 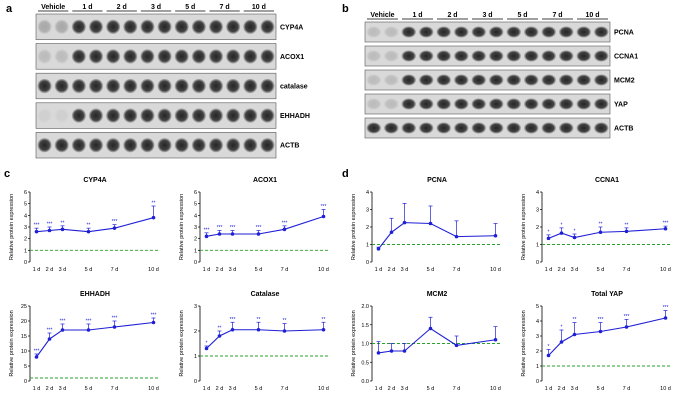 I want to click on y-tick-label: 10, so click(x=24, y=352).